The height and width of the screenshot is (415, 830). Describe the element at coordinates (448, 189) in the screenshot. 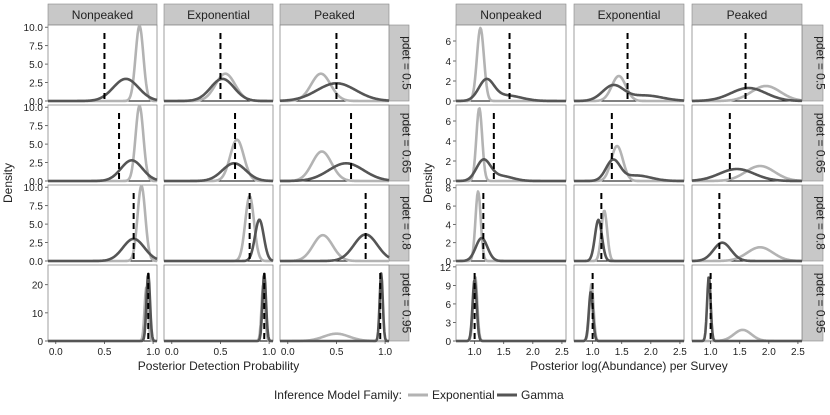

I see `y-tick-label: 8` at that location.